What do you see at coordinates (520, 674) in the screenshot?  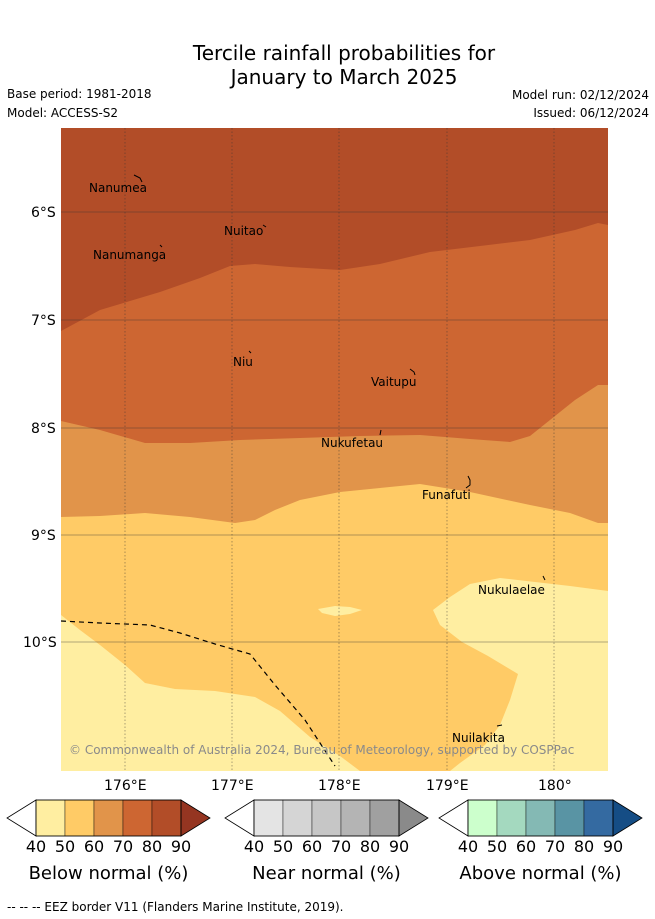 I see `band-below-50-east` at bounding box center [520, 674].